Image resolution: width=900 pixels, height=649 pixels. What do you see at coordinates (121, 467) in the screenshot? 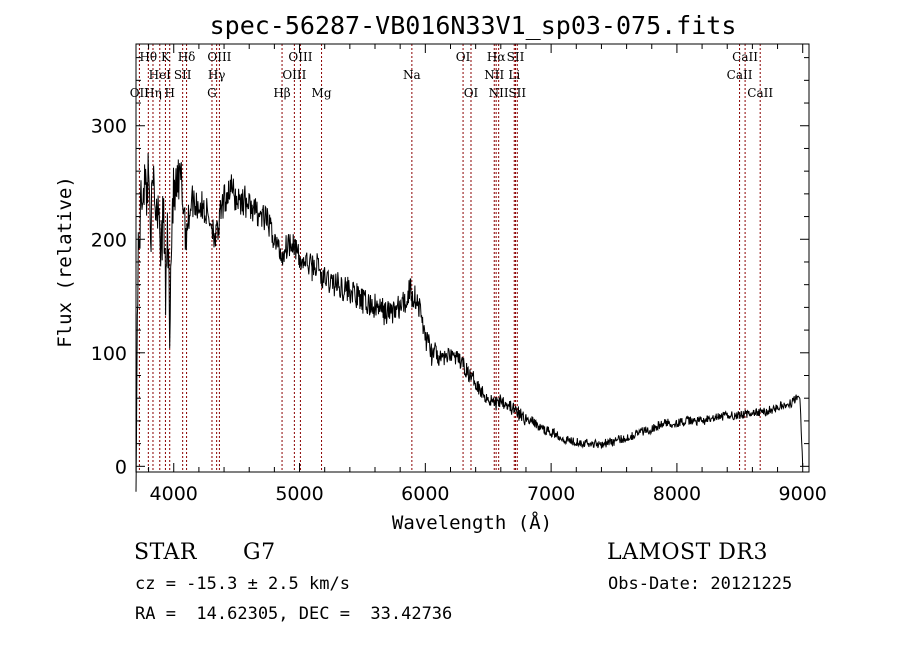
I see `y-tick-label: 0` at bounding box center [121, 467].